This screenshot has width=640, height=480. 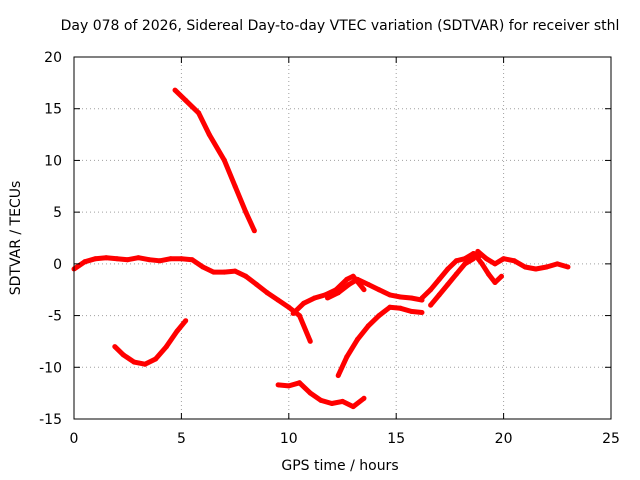 What do you see at coordinates (50, 368) in the screenshot?
I see `y-tick-label: -10` at bounding box center [50, 368].